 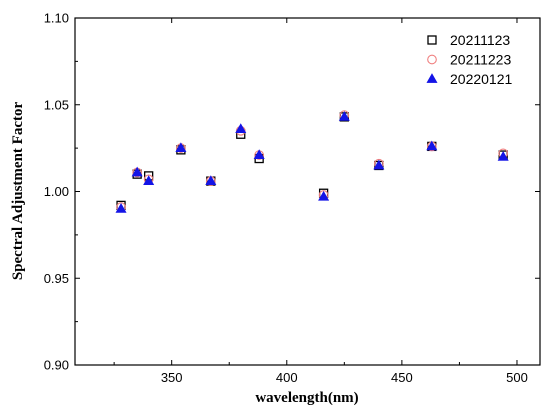 What do you see at coordinates (402, 377) in the screenshot?
I see `x-tick-label: 450` at bounding box center [402, 377].